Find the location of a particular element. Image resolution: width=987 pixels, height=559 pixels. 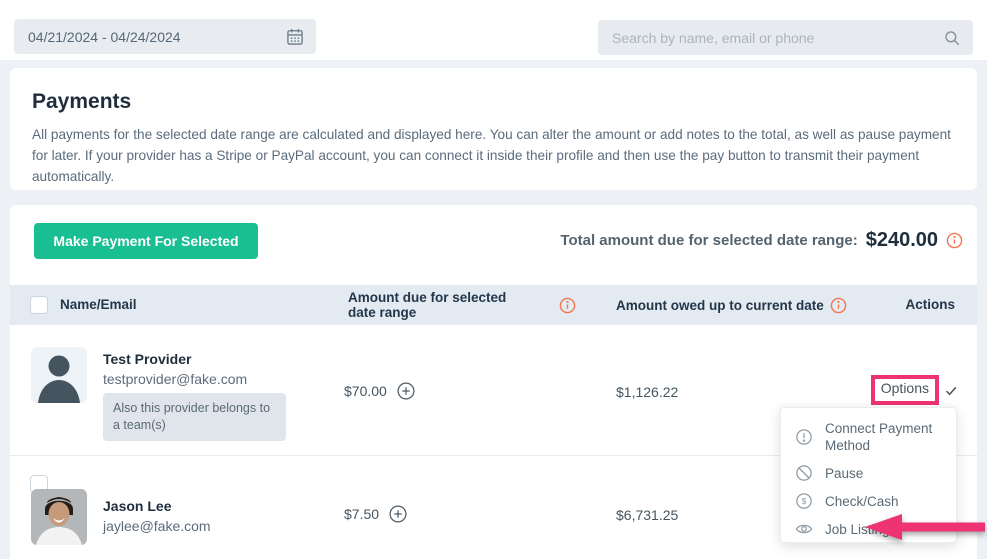

search-icon is located at coordinates (952, 37).